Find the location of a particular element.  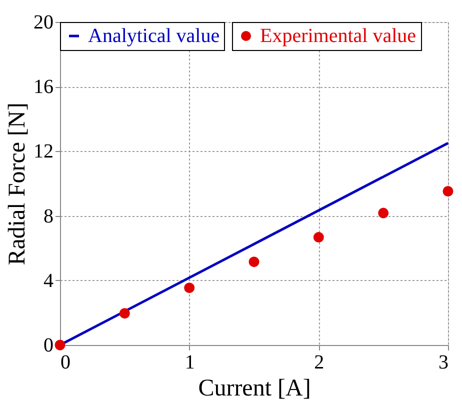

y-tick-label: 12 is located at coordinates (44, 151).